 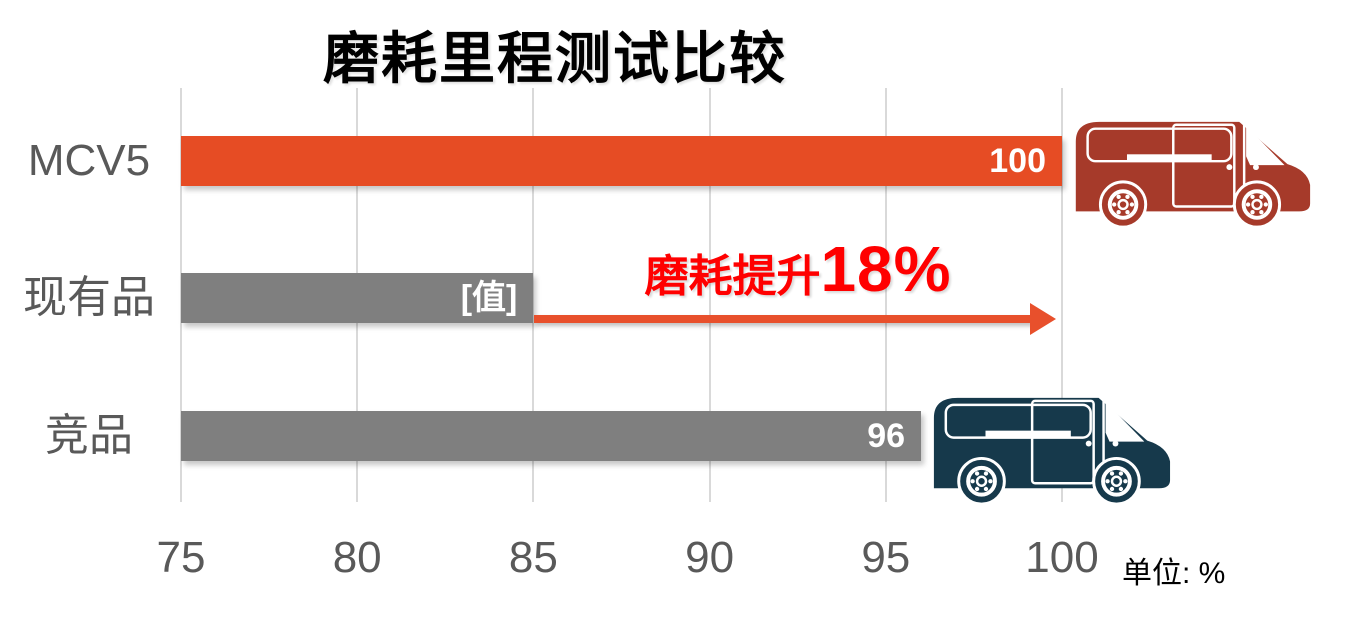 I want to click on bar-value-label: [值], so click(x=489, y=298).